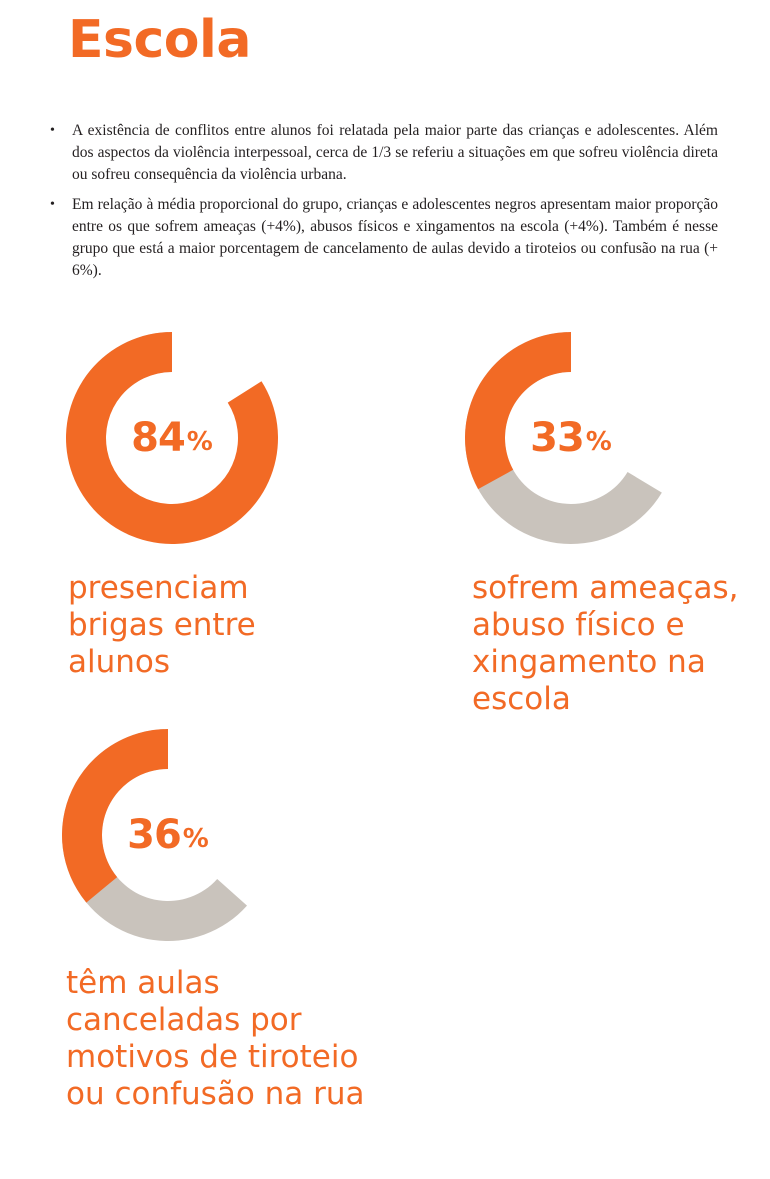 This screenshot has width=770, height=1179. I want to click on donut-chart-brigas: 84%, so click(172, 438).